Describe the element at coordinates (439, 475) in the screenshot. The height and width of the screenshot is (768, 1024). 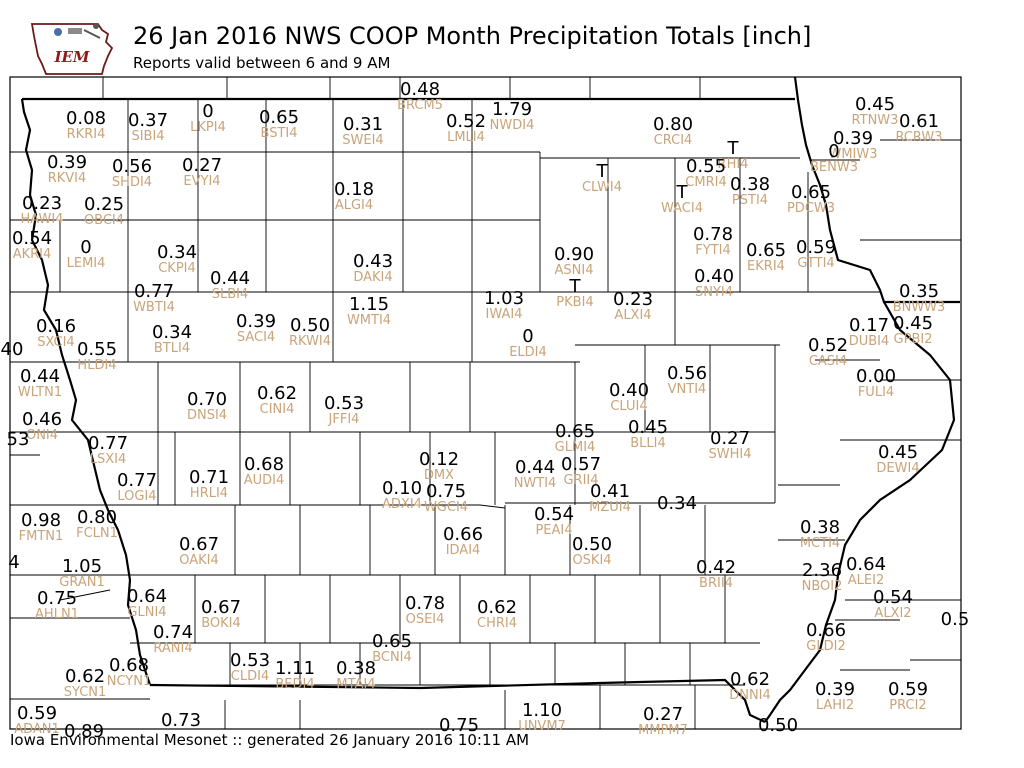
I see `station-id: DMX` at that location.